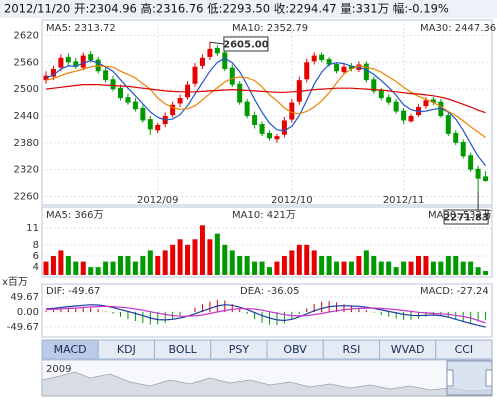 This screenshot has width=497, height=400. What do you see at coordinates (264, 215) in the screenshot?
I see `series-label: MA10: 421万` at bounding box center [264, 215].